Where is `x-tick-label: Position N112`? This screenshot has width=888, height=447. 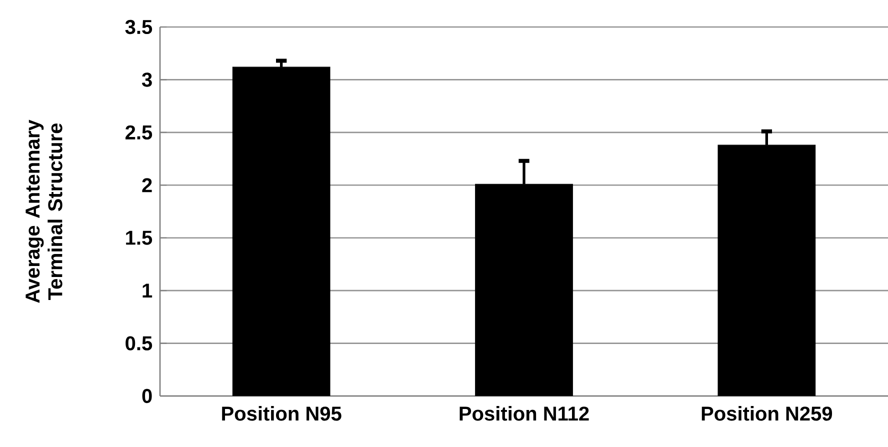 x-tick-label: Position N112 is located at coordinates (524, 413).